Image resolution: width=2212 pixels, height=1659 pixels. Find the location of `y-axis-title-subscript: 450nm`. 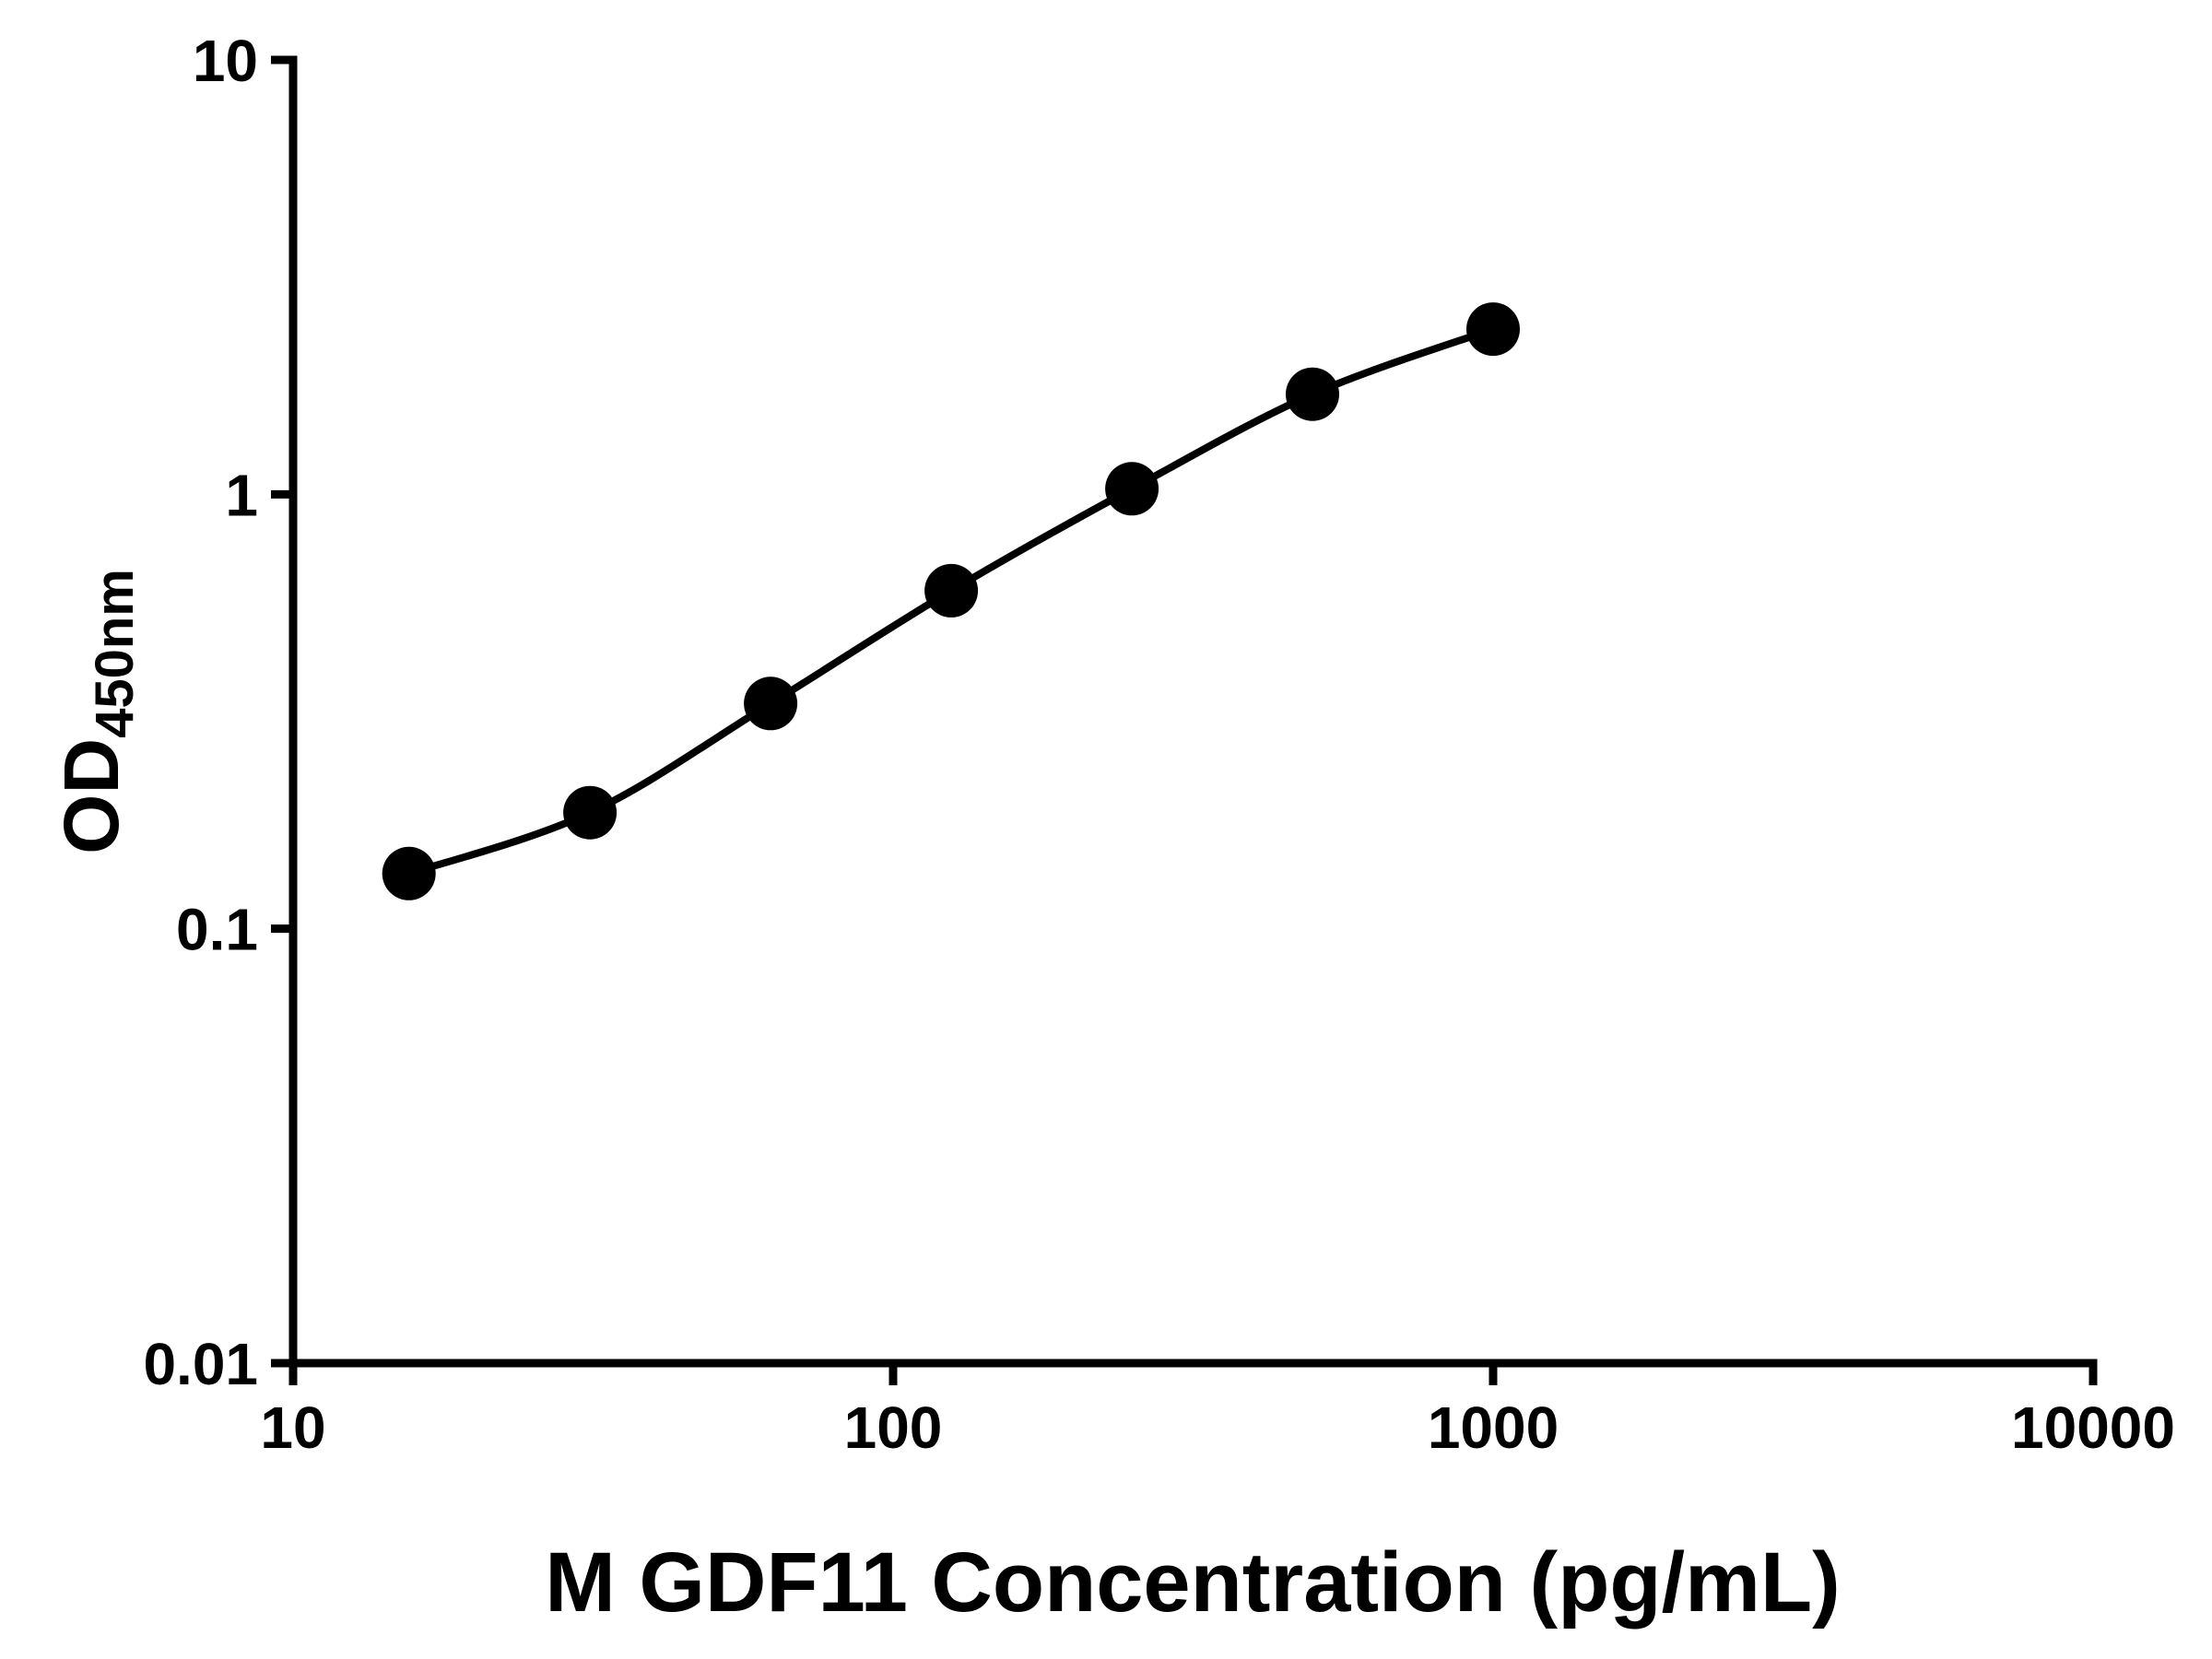

y-axis-title-subscript: 450nm is located at coordinates (115, 653).